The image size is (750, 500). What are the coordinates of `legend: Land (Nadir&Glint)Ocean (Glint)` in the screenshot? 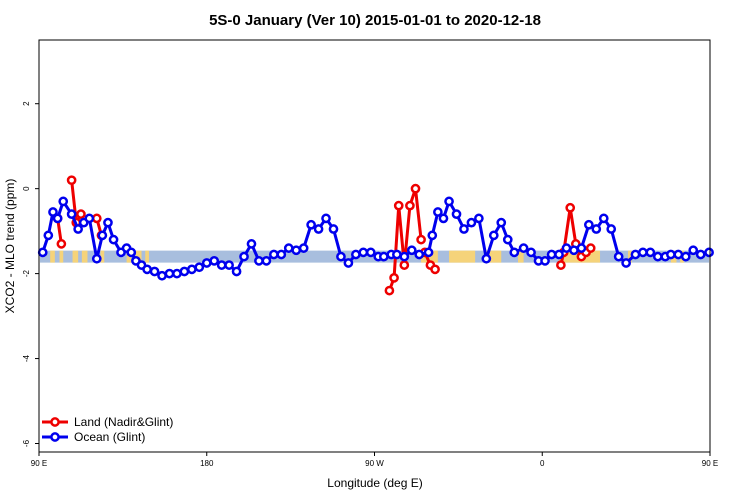 It's located at (107, 429).